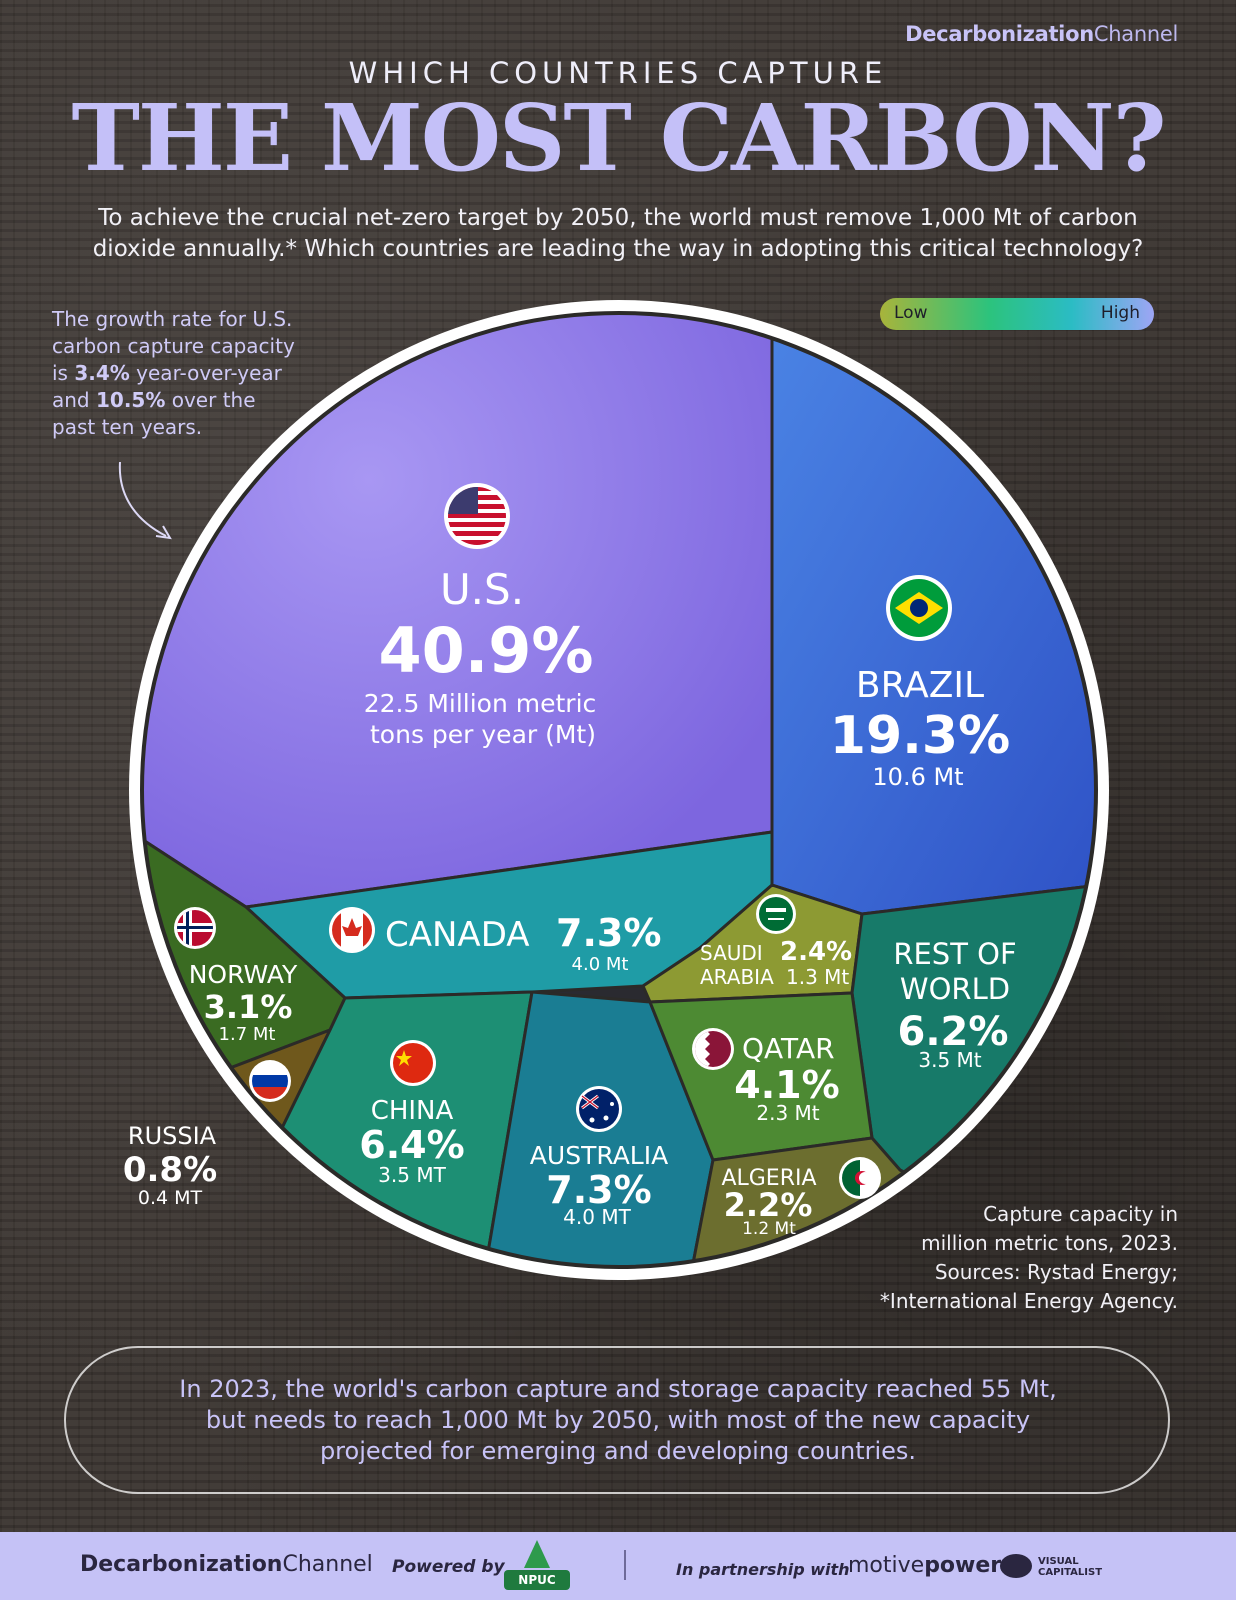  Describe the element at coordinates (243, 974) in the screenshot. I see `label-norway-name: NORWAY` at that location.